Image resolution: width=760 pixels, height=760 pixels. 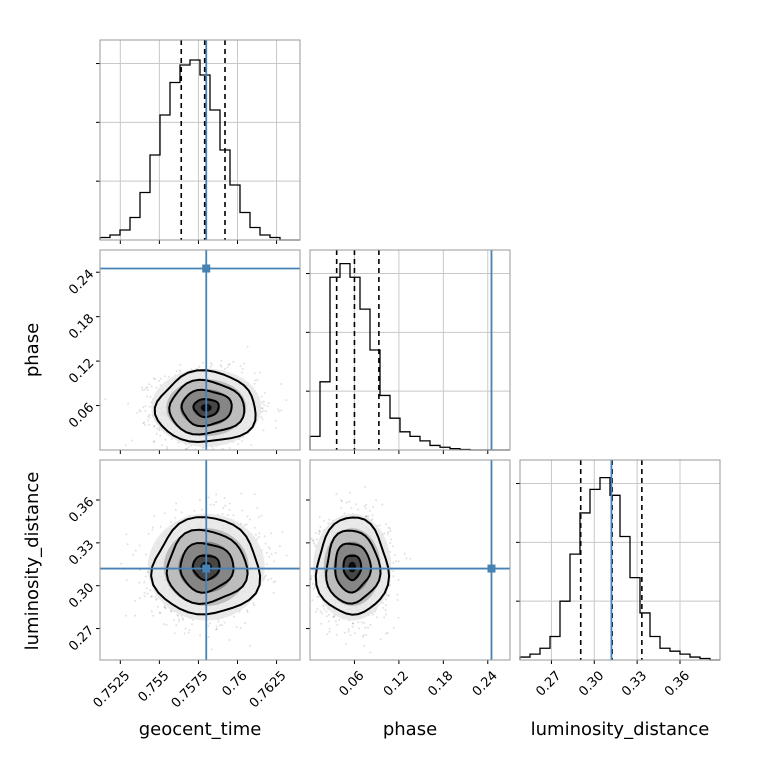 I want to click on phase-vs-luminosity_distance-panel: 0.06 0.12 0.18 0.24, so click(x=399, y=579).